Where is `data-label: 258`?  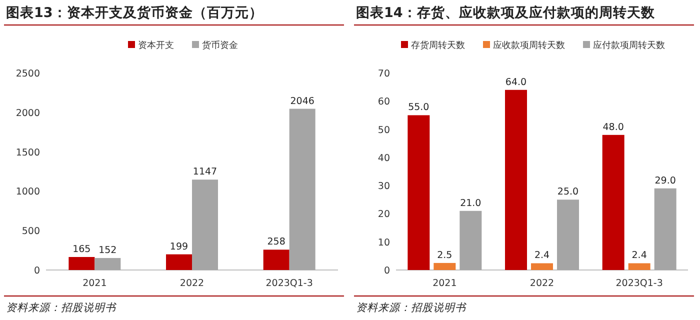
data-label: 258 is located at coordinates (276, 242).